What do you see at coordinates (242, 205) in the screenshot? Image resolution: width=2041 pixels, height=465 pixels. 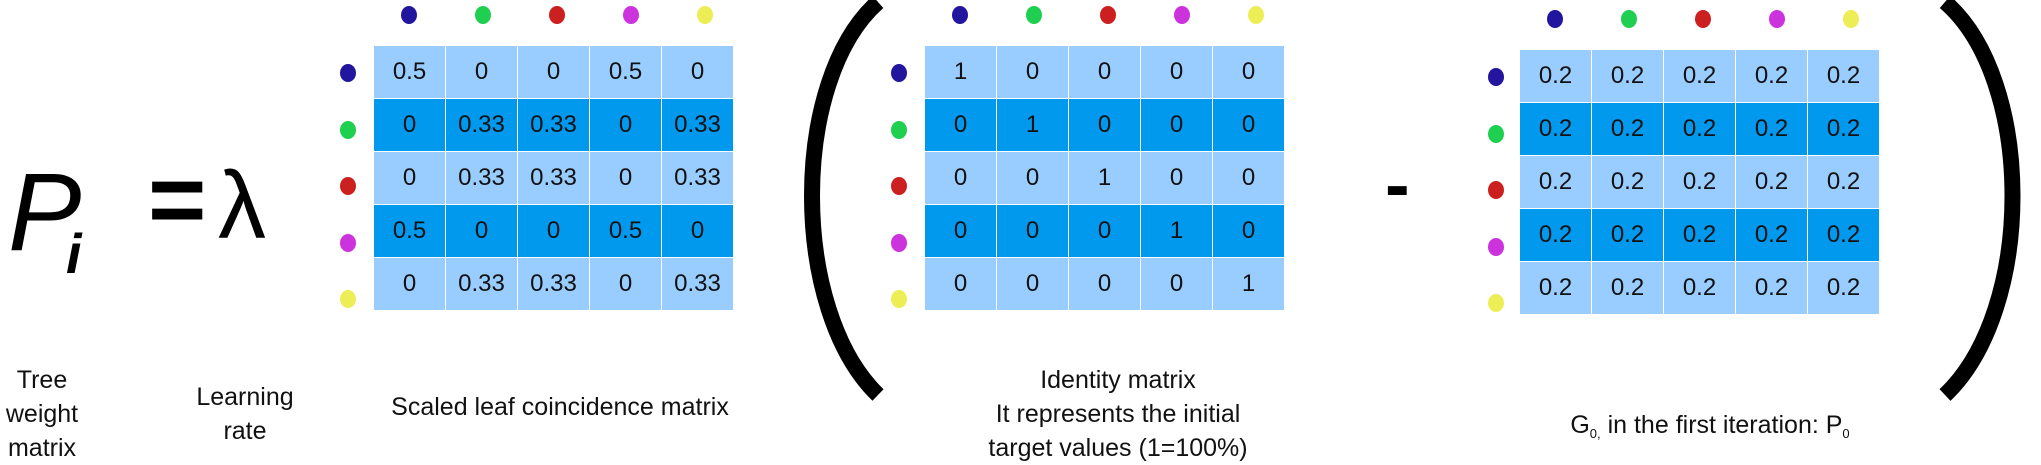 I see `lambda-symbol: λ` at bounding box center [242, 205].